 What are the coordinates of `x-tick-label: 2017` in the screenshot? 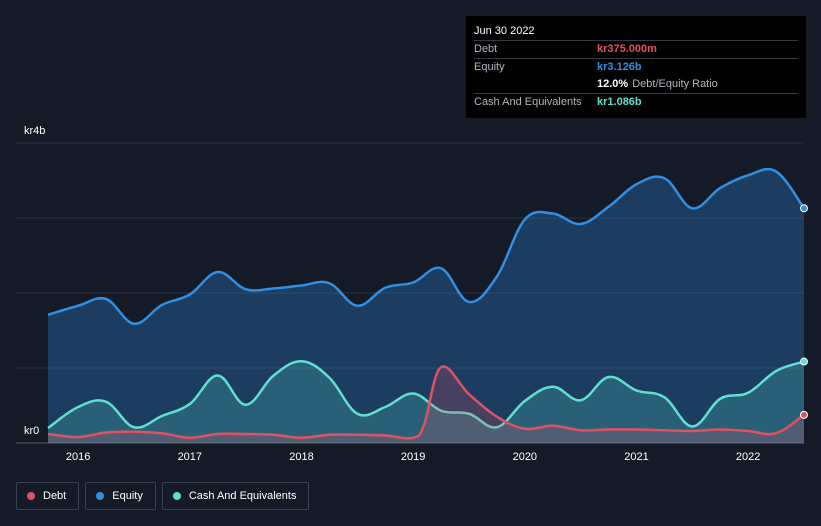 It's located at (190, 457).